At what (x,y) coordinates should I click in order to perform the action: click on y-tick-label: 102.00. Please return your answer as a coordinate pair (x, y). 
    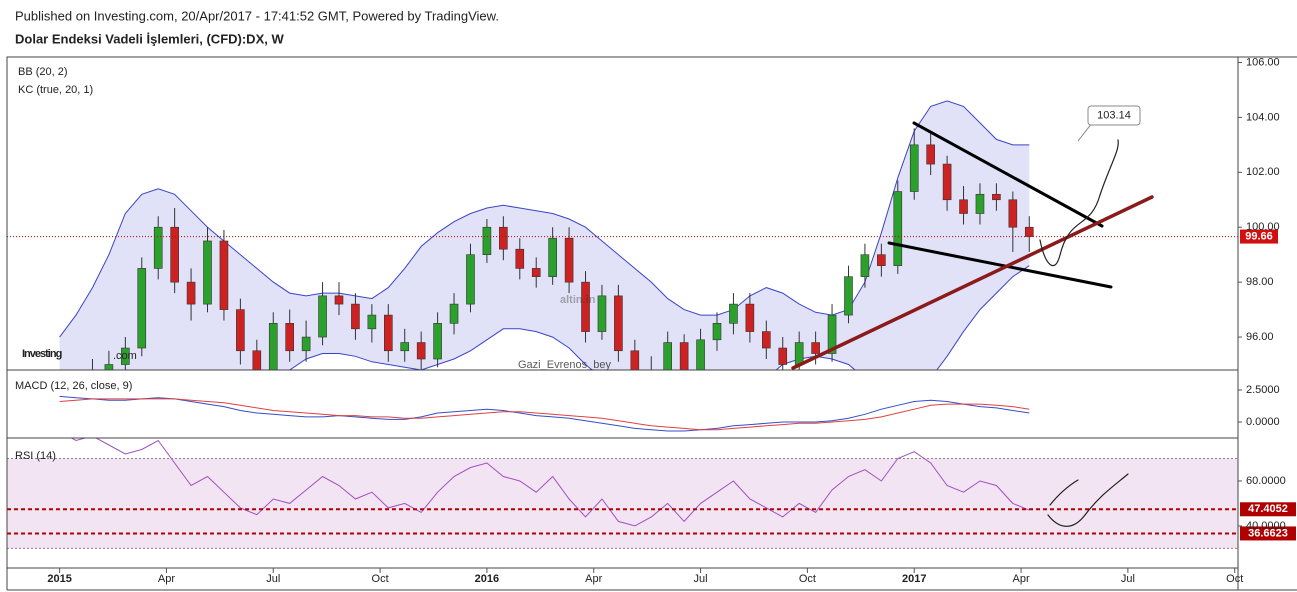
    Looking at the image, I should click on (1263, 172).